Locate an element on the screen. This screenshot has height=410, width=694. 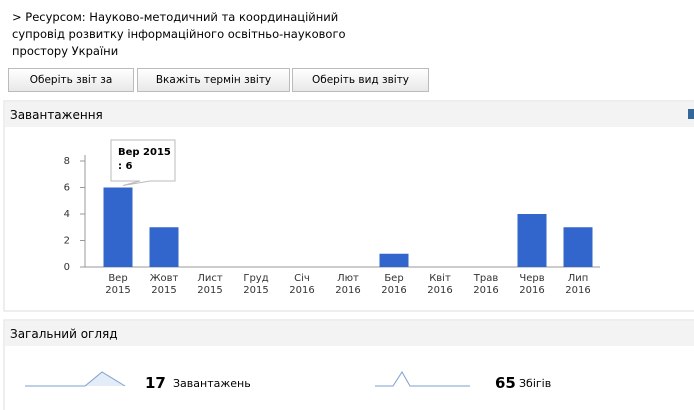
y-tick-label: 6 is located at coordinates (67, 188).